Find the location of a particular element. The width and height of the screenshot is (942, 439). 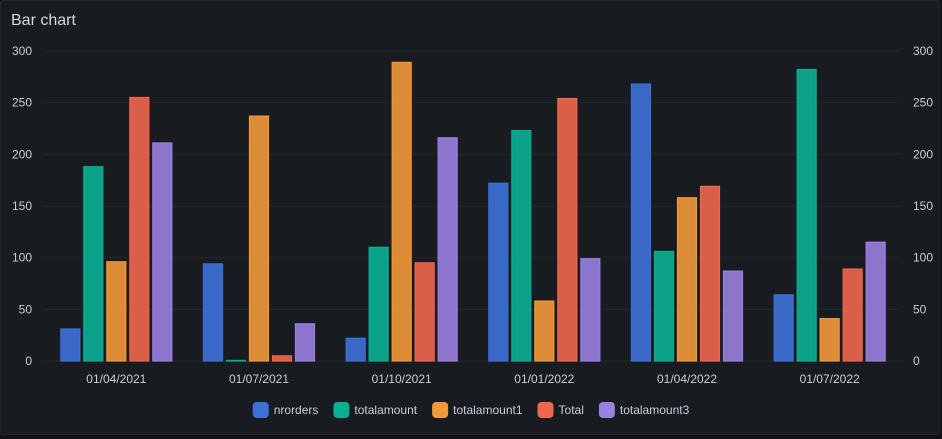

y-tick-label-right: 50 is located at coordinates (920, 309).